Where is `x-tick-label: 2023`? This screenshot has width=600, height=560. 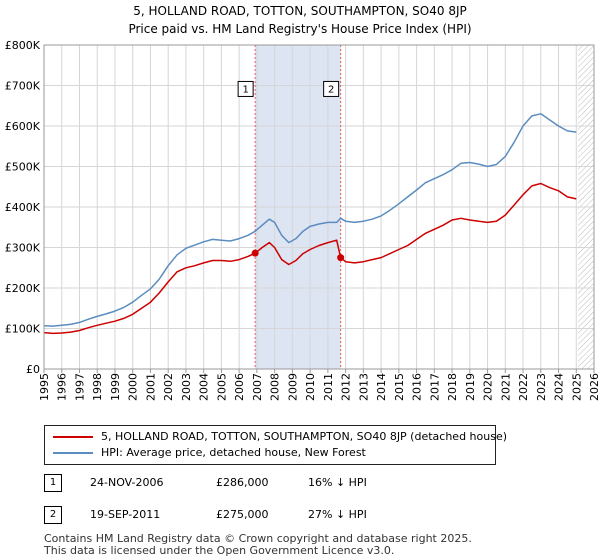 x-tick-label: 2023 is located at coordinates (541, 387).